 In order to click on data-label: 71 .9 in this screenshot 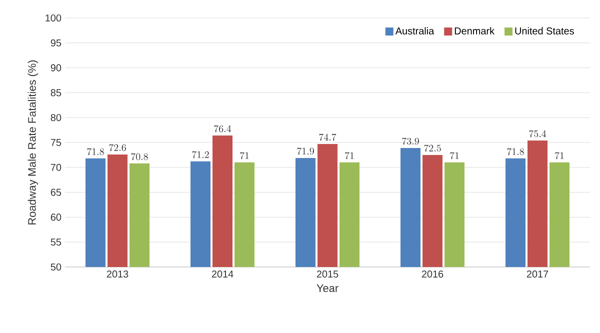, I will do `click(305, 151)`.